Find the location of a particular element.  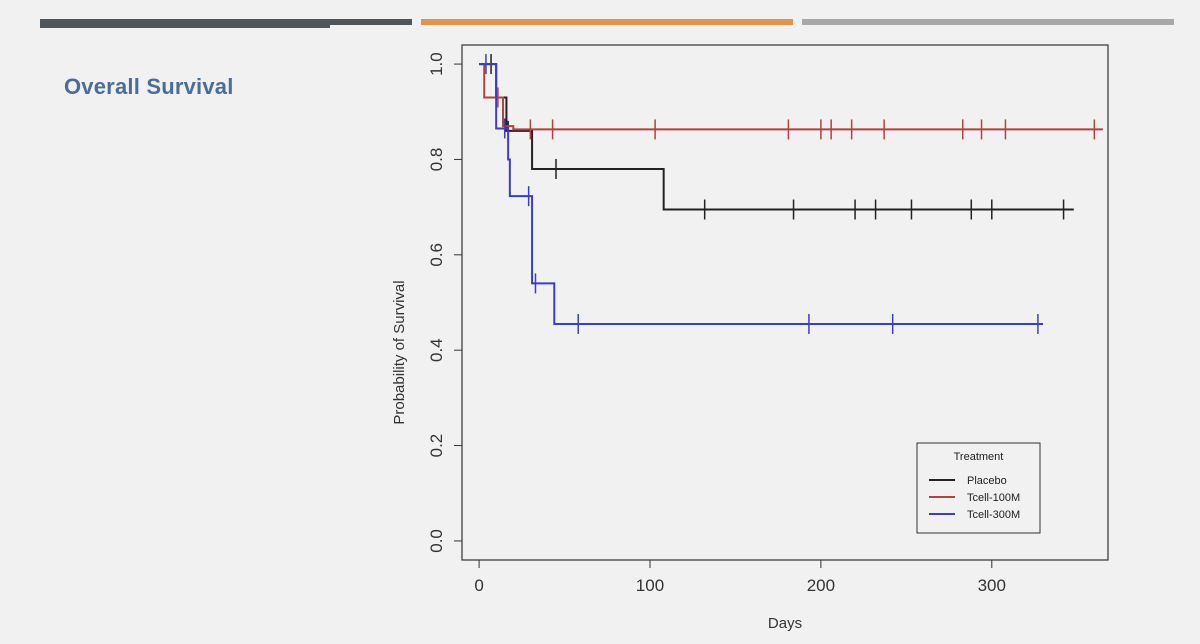

legend-entry: Tcell-300M is located at coordinates (993, 515).